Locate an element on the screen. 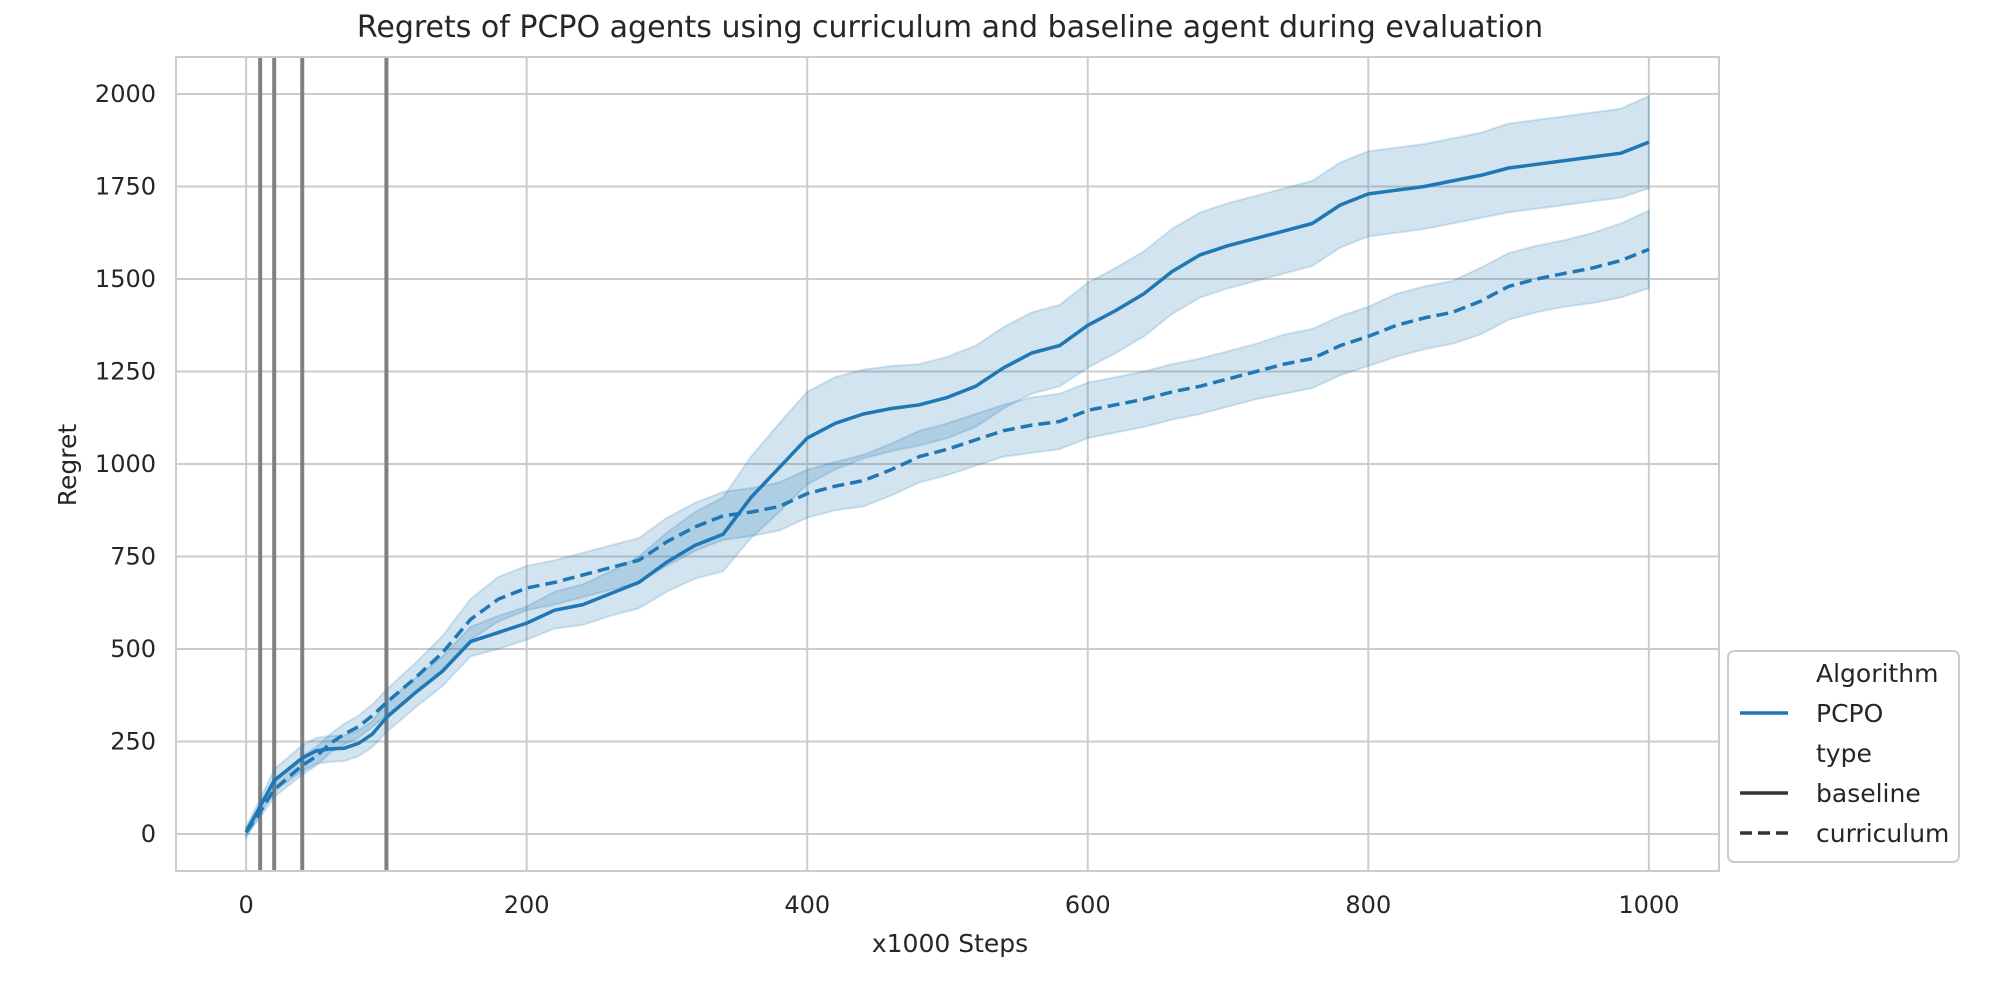 This screenshot has height=1000, width=2000. x-tick-label: 800 is located at coordinates (1368, 905).